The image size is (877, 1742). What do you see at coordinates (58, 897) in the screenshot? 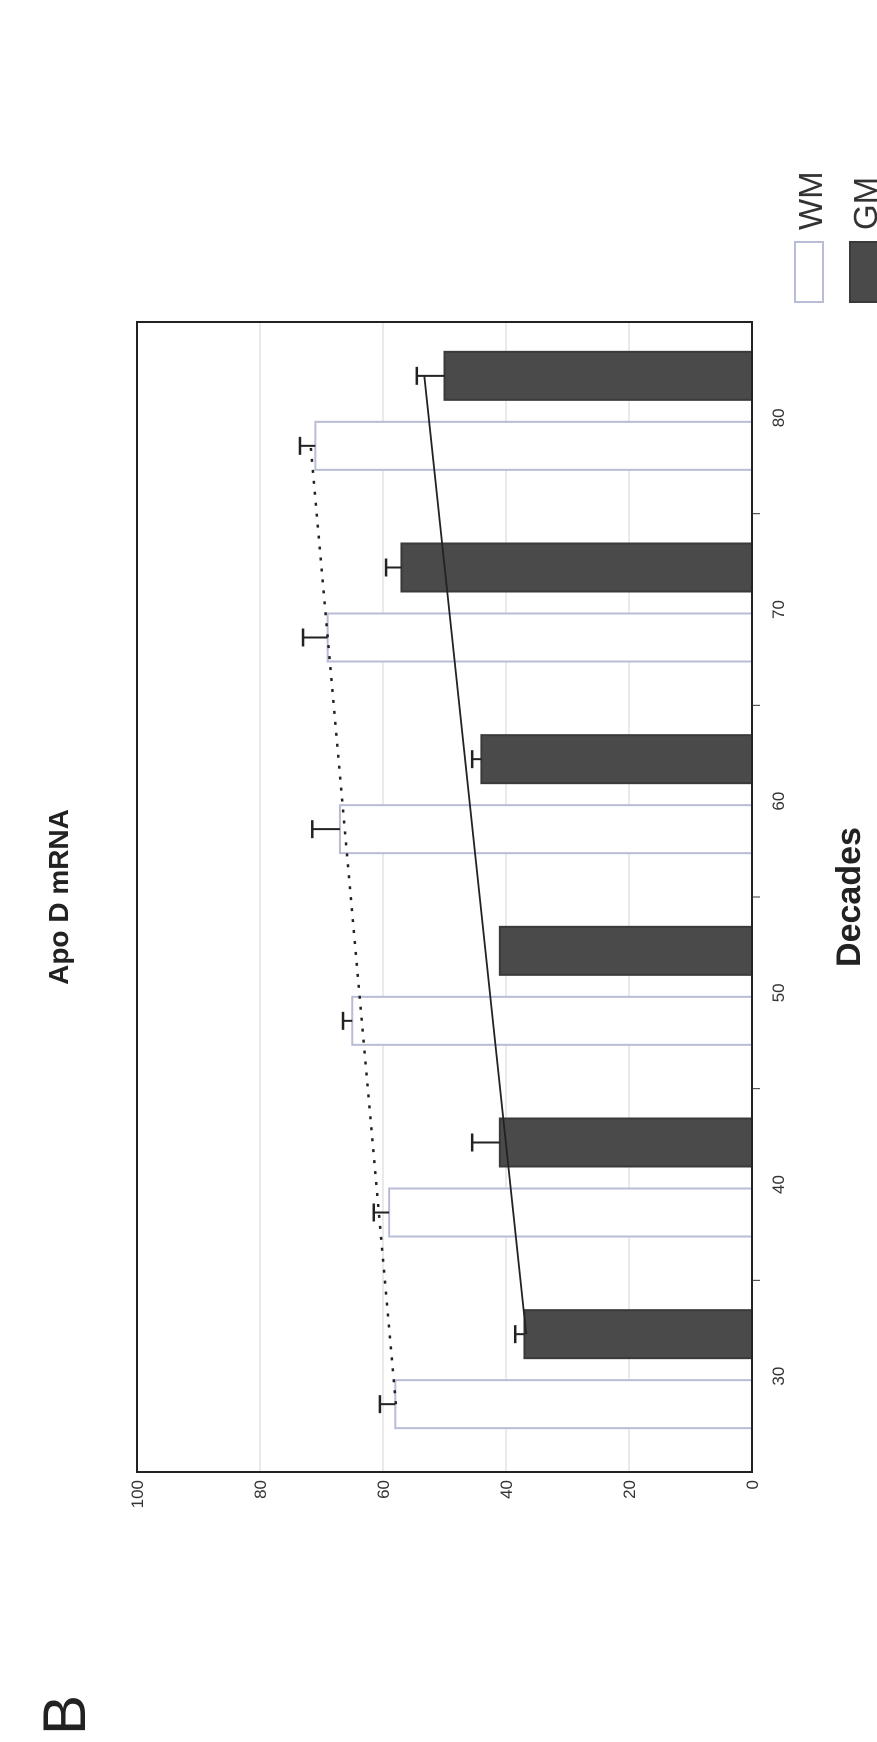
I see `chart-title: Apo D mRNA` at bounding box center [58, 897].